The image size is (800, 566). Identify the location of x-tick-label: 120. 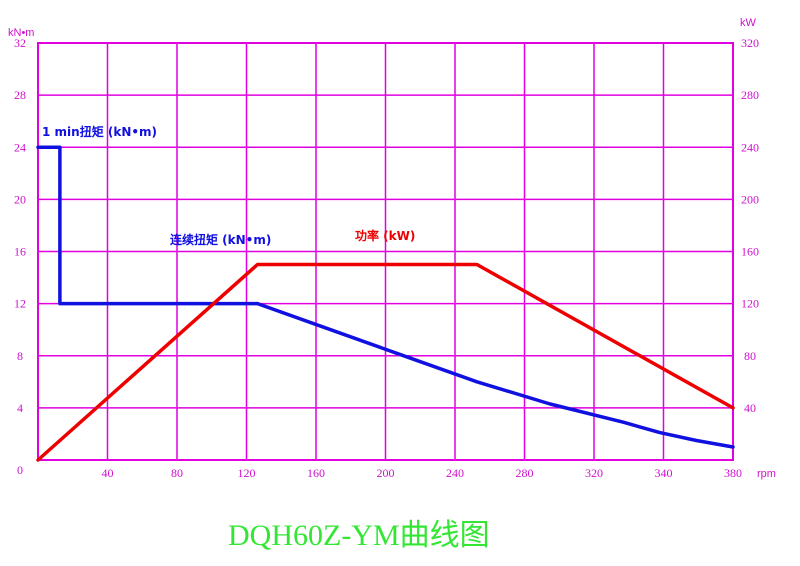
(247, 473).